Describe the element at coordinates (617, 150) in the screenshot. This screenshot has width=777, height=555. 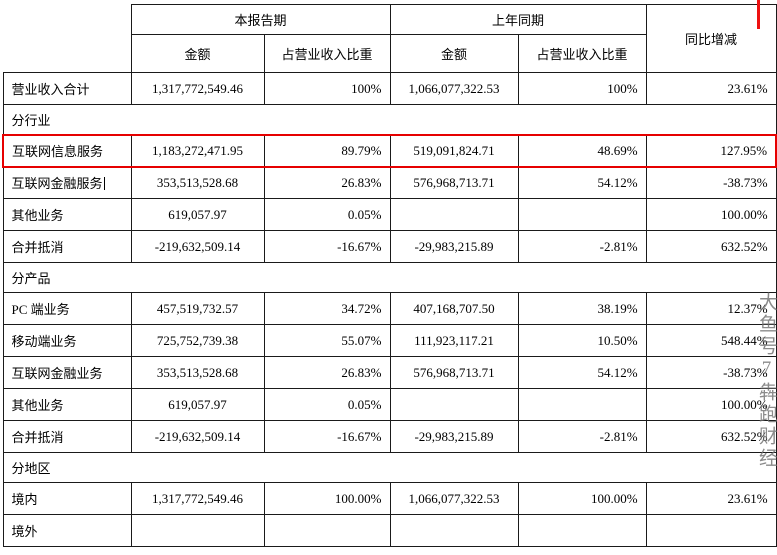
I see `cell-prior-pct-text: 48.69%` at that location.